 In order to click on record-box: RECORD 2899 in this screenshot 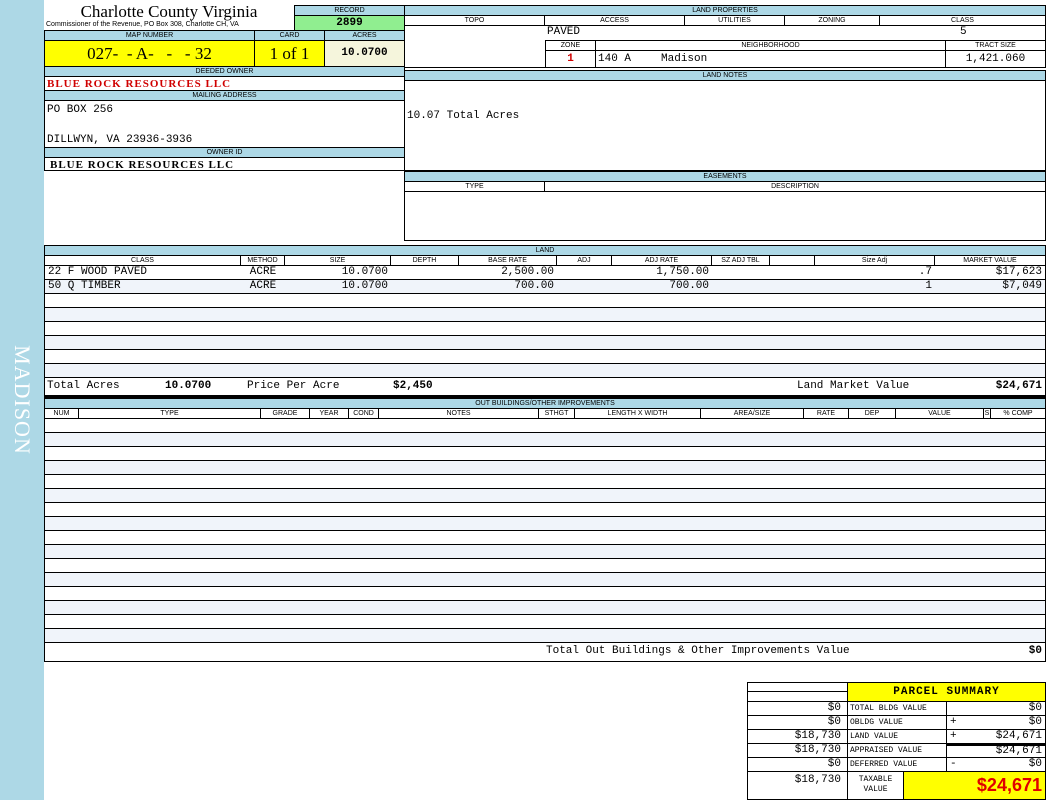, I will do `click(349, 18)`.